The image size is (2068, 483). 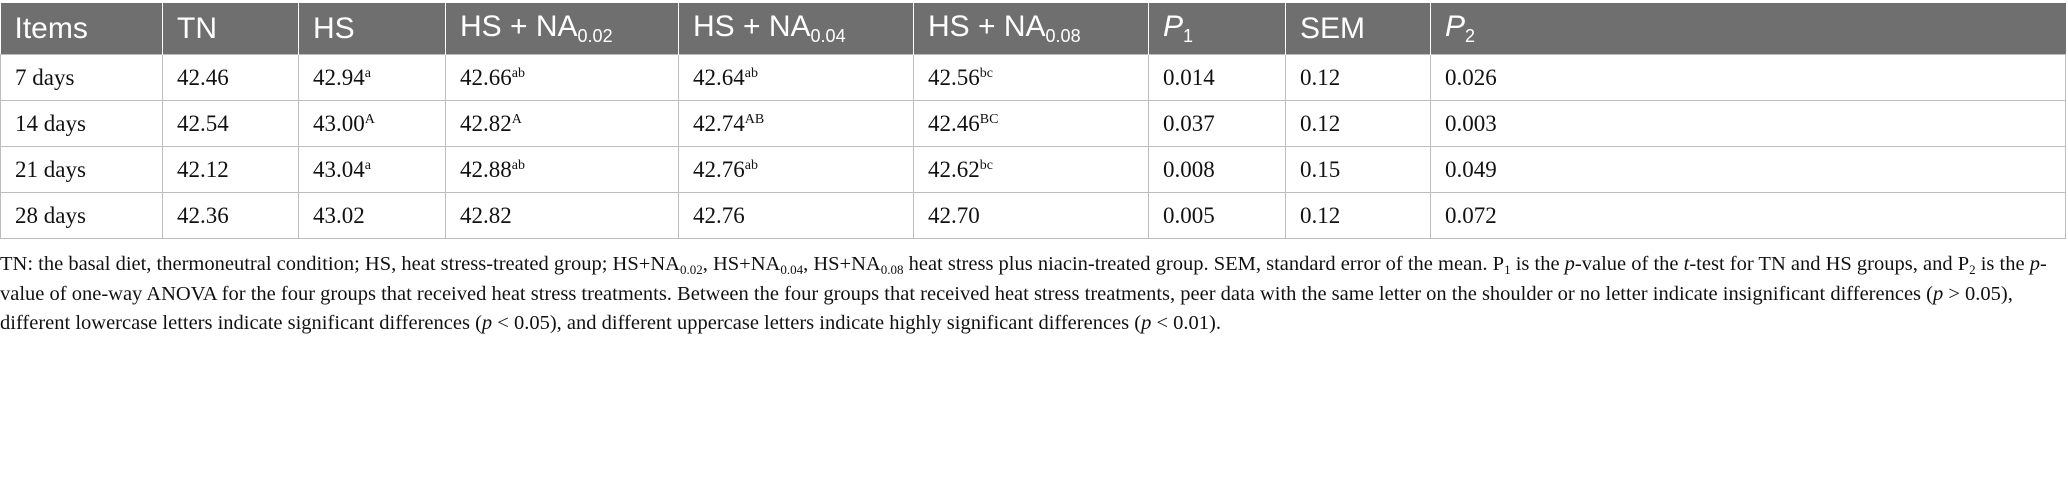 What do you see at coordinates (372, 215) in the screenshot?
I see `table-cell: 43.02` at bounding box center [372, 215].